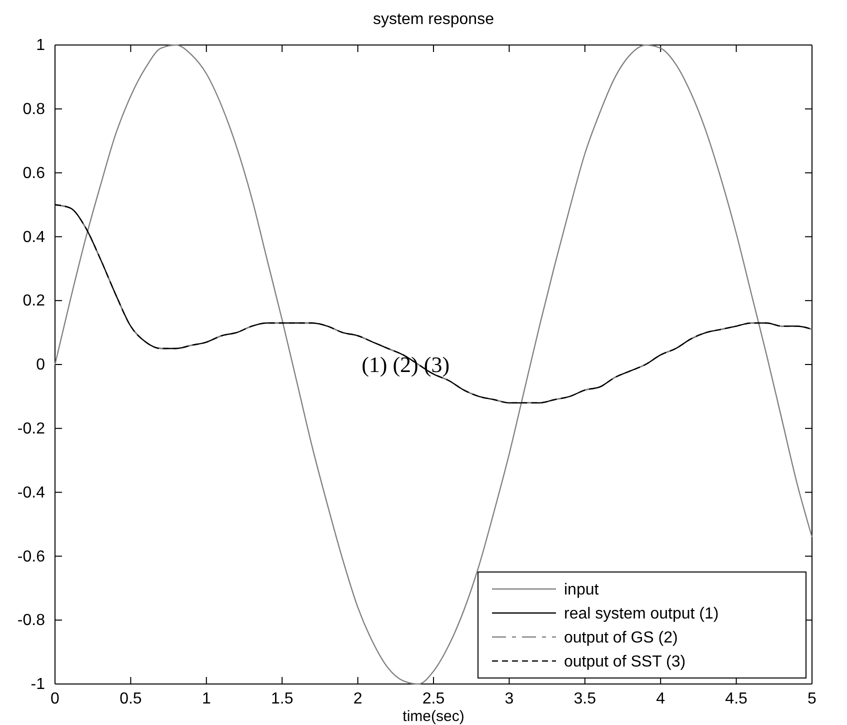 The width and height of the screenshot is (847, 725). What do you see at coordinates (812, 699) in the screenshot?
I see `x-tick-label: 5` at bounding box center [812, 699].